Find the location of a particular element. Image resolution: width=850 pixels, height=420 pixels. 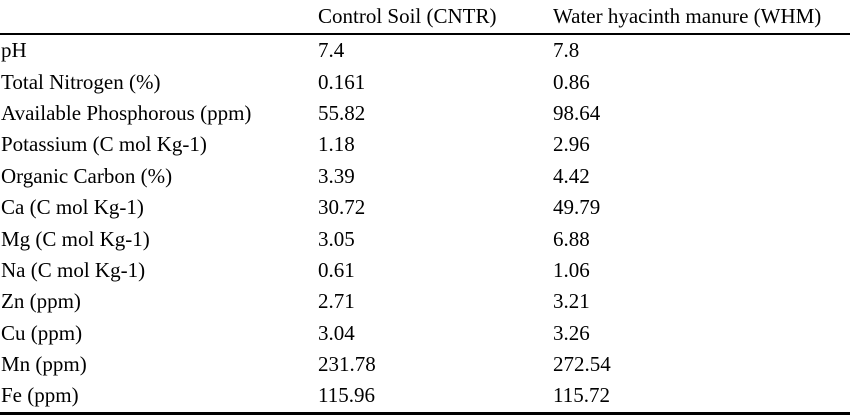

whm-value-cell: 49.79 is located at coordinates (577, 207).